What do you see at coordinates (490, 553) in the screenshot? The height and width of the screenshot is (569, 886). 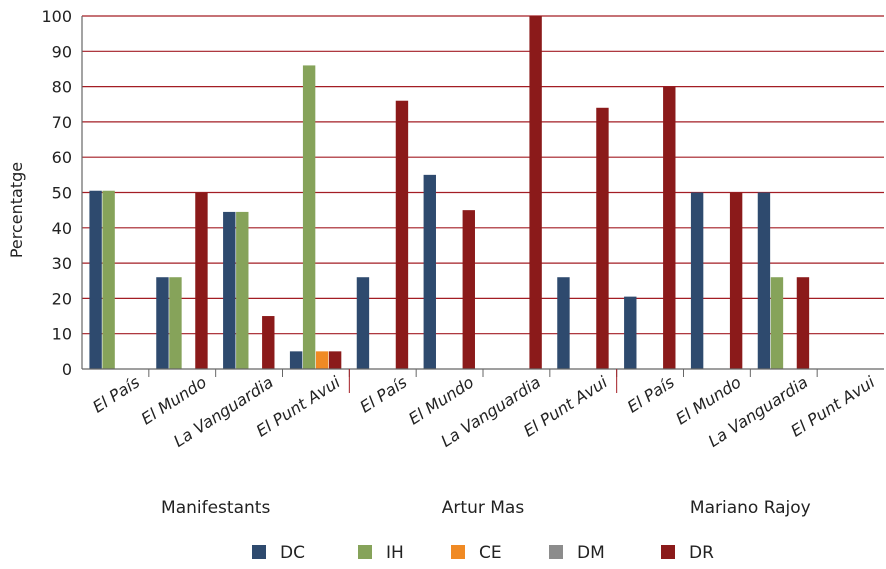 I see `legend-label-ce: CE` at bounding box center [490, 553].